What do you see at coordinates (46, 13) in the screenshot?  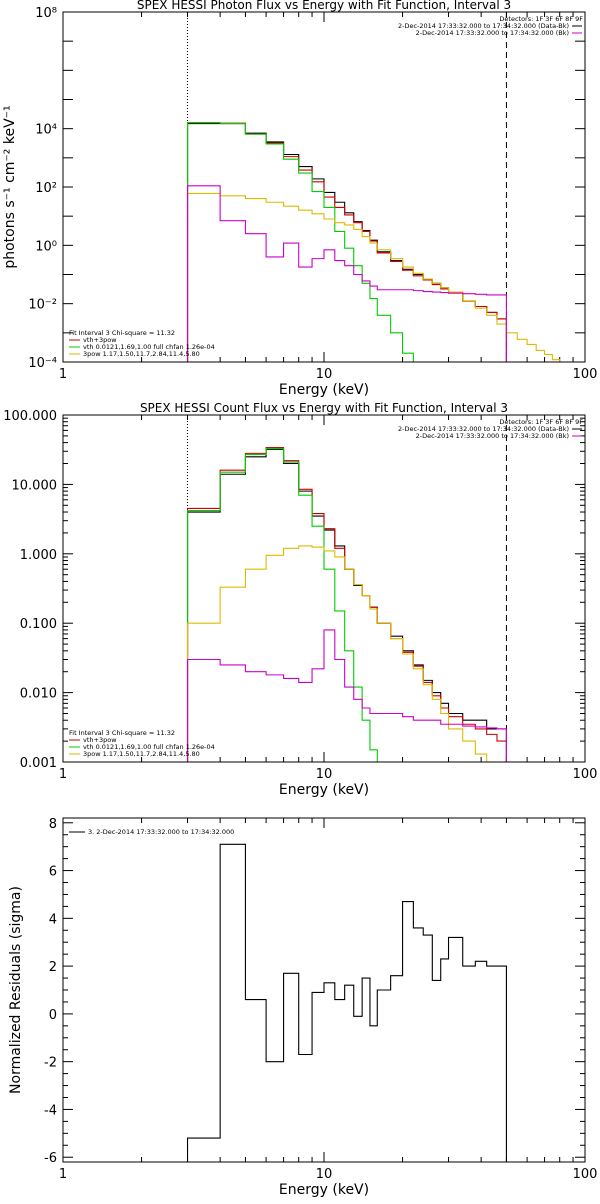 I see `y-tick-label: 10⁸` at bounding box center [46, 13].